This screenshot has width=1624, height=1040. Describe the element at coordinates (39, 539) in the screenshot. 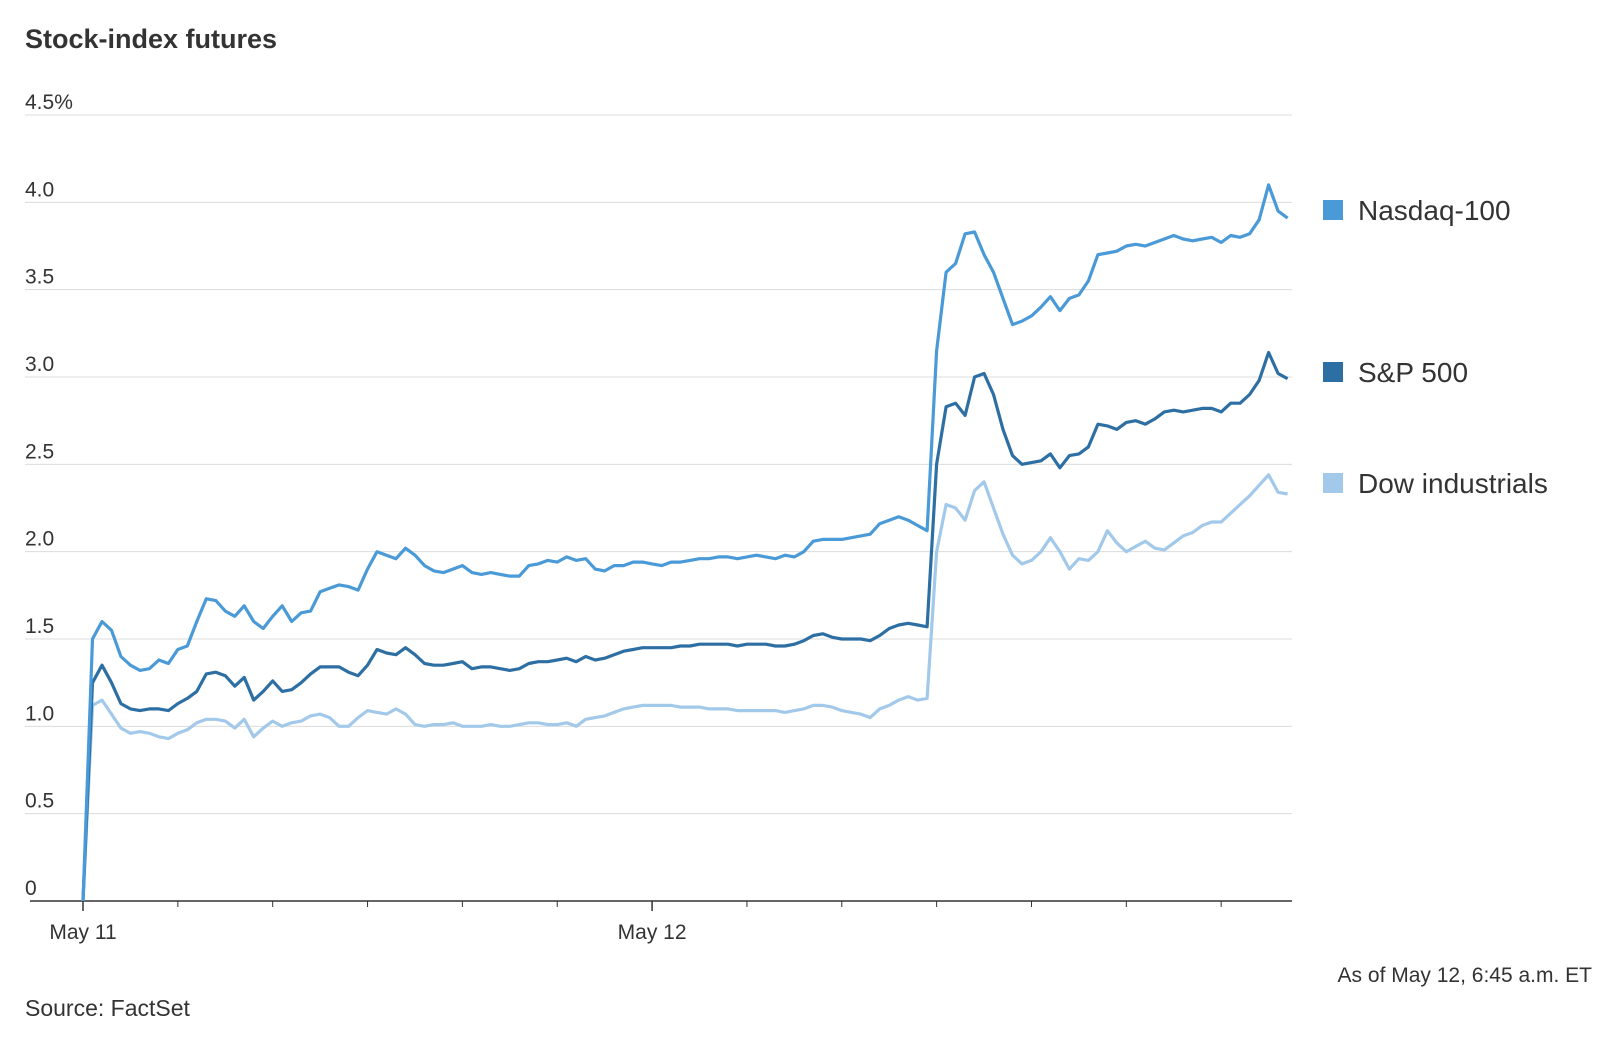

I see `y-tick-label: 2.0` at that location.